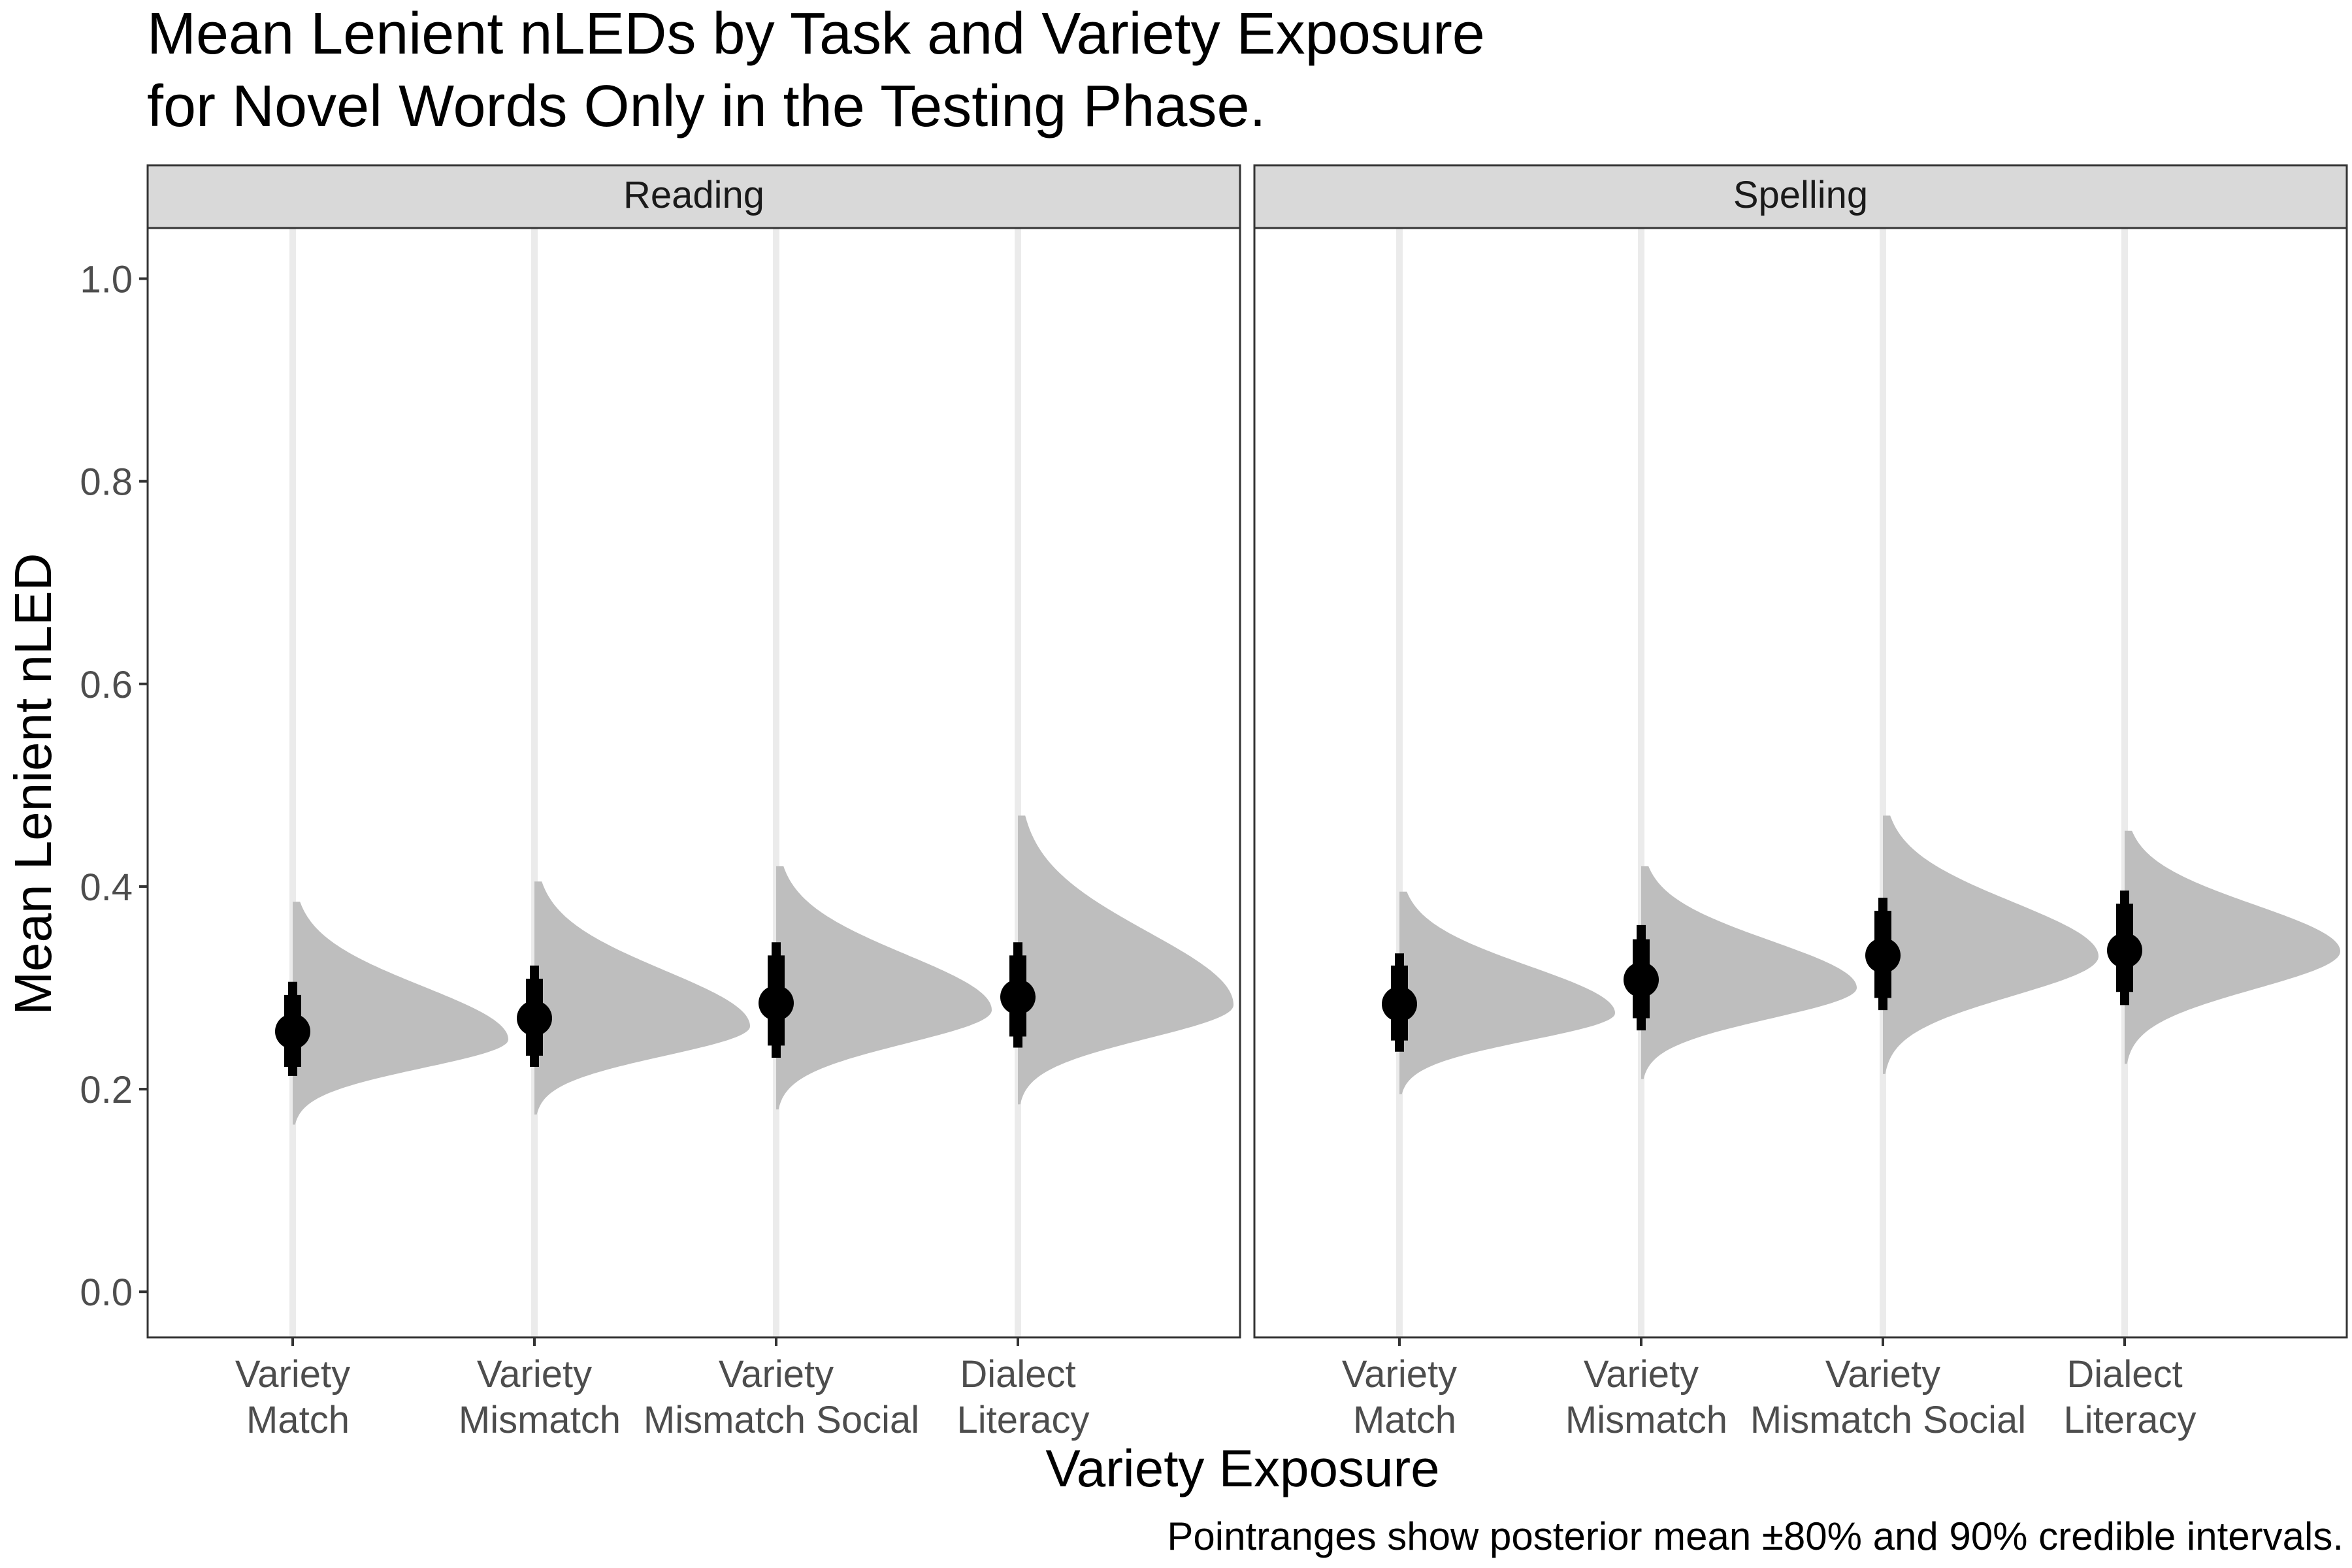 This screenshot has width=2352, height=1568. I want to click on y-tick-label: 0.4, so click(106, 887).